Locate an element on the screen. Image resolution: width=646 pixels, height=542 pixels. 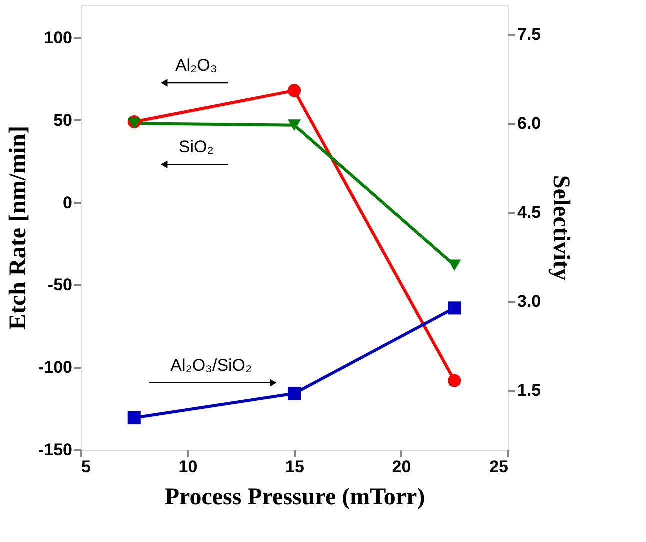
y-tick-label: 0 is located at coordinates (67, 202).